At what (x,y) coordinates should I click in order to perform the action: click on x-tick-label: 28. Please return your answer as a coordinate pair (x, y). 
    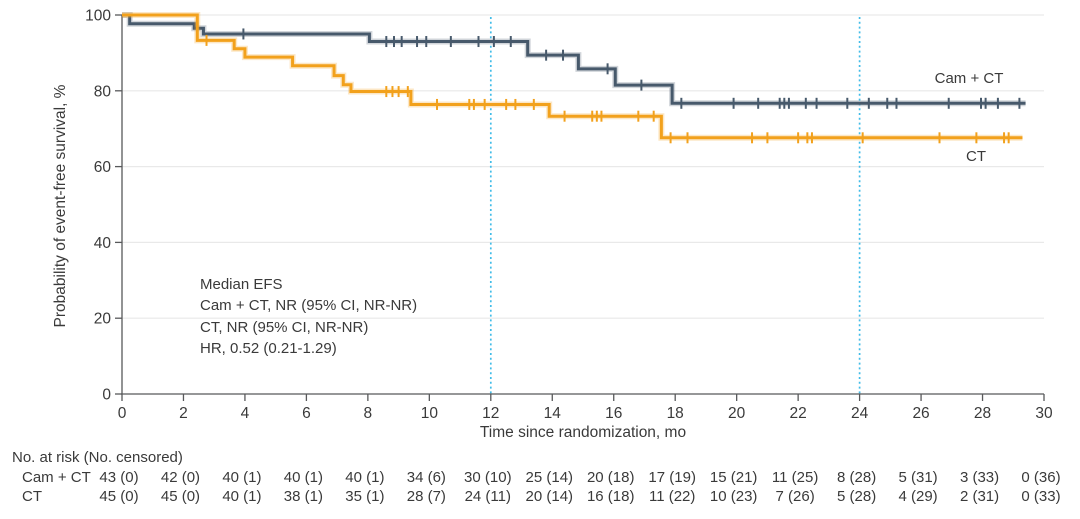
    Looking at the image, I should click on (982, 413).